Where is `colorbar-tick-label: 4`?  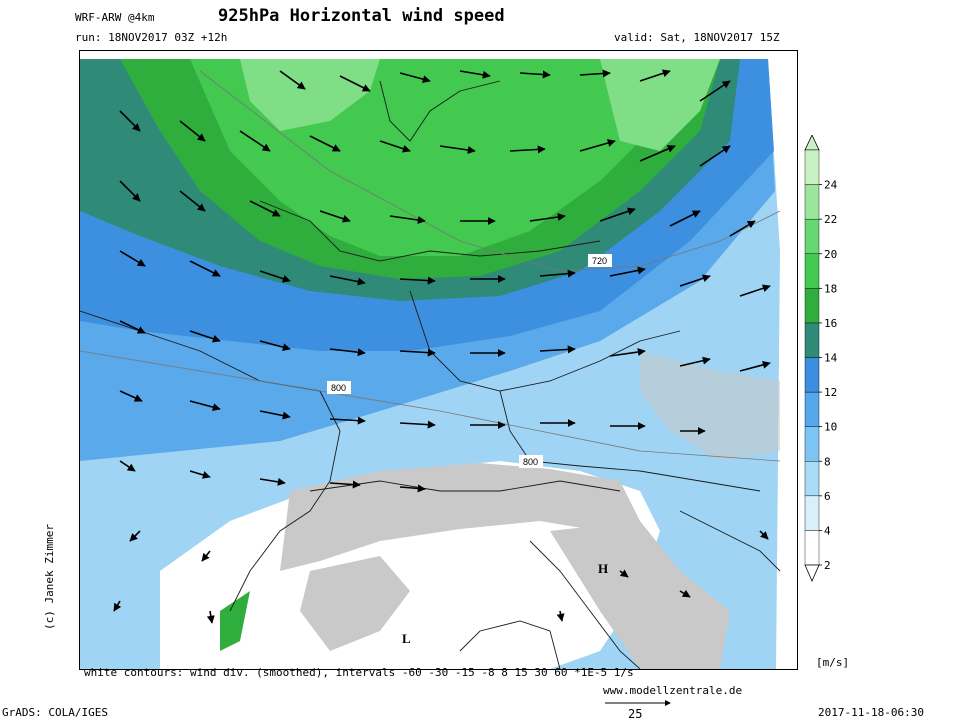 colorbar-tick-label: 4 is located at coordinates (827, 530).